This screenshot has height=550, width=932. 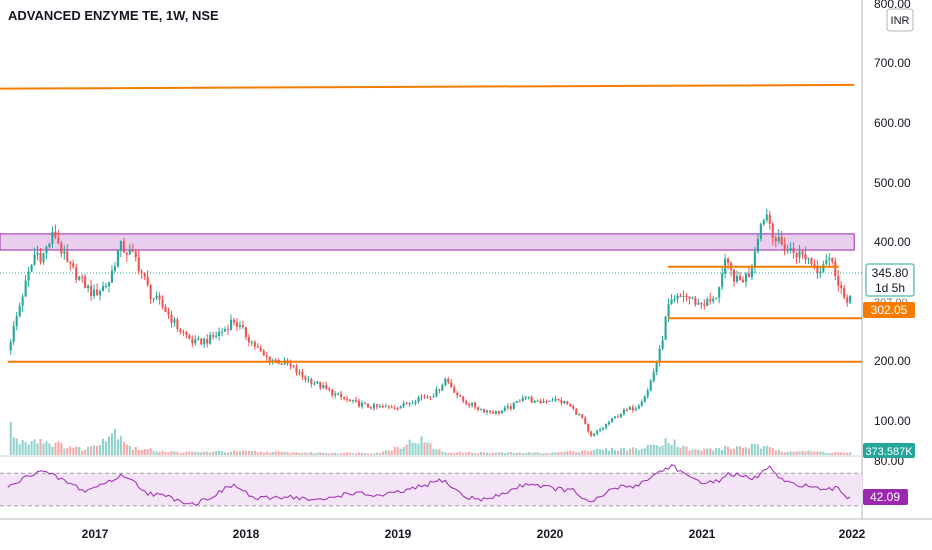 What do you see at coordinates (430, 438) in the screenshot?
I see `volume-bars` at bounding box center [430, 438].